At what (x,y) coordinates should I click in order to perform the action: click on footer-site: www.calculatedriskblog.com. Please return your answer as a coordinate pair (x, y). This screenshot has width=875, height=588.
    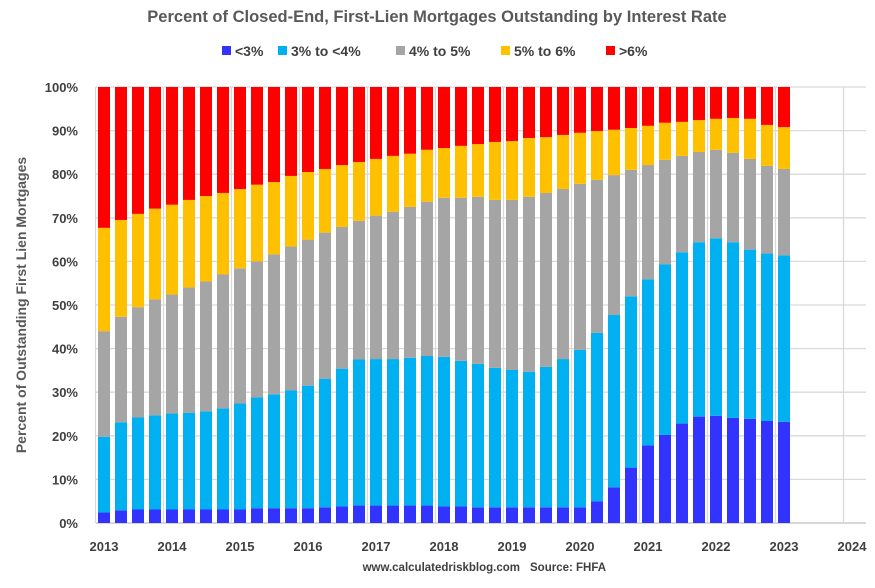
    Looking at the image, I should click on (441, 568).